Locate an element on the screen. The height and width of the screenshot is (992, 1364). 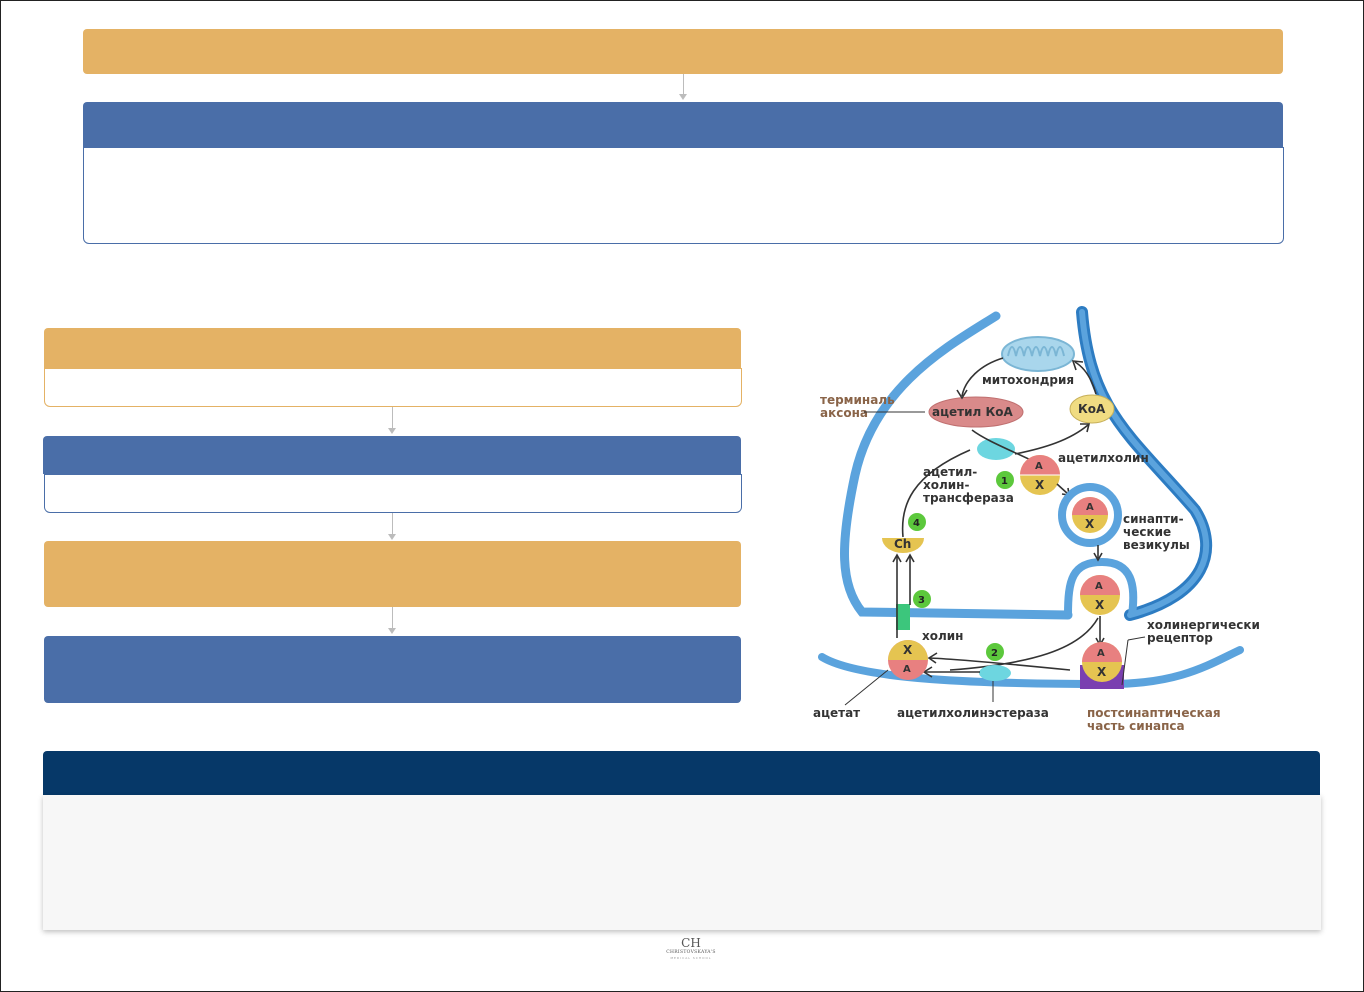
step-3-badge is located at coordinates (922, 599).